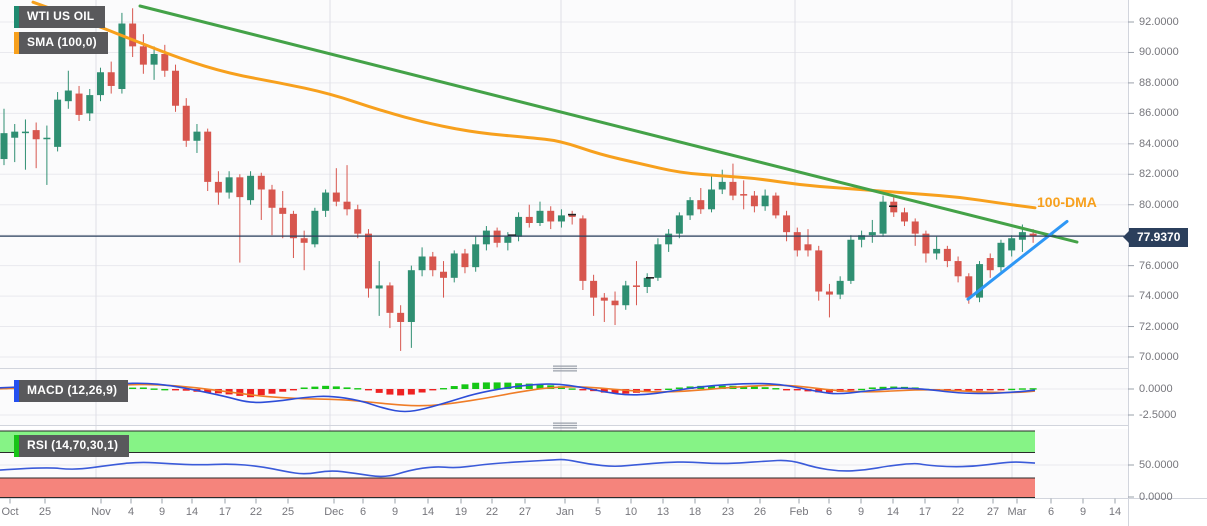 This screenshot has height=526, width=1207. I want to click on sma-legend: SMA (100,0), so click(61, 43).